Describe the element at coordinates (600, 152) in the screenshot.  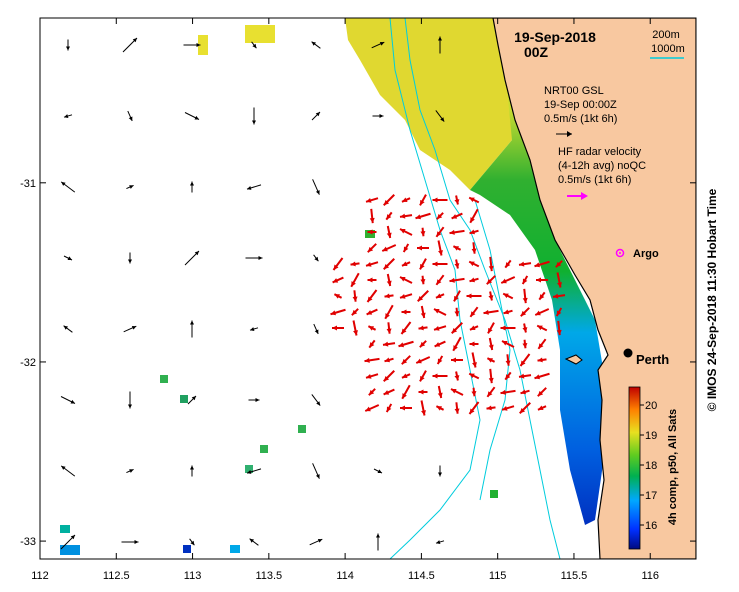
I see `radar-legend-line-1: HF radar velocity` at that location.